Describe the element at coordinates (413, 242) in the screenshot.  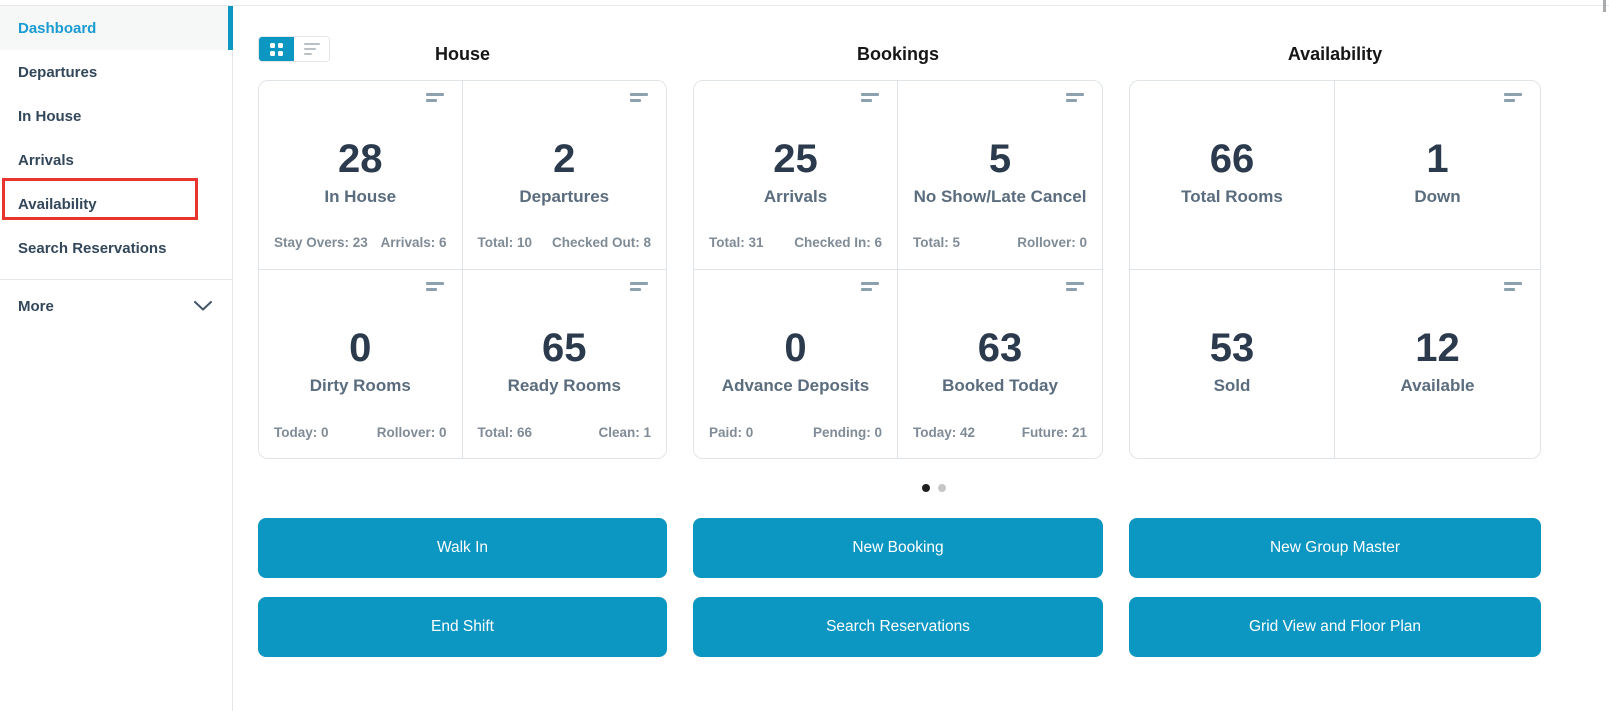
I see `stat-footer-right: Arrivals: 6` at that location.